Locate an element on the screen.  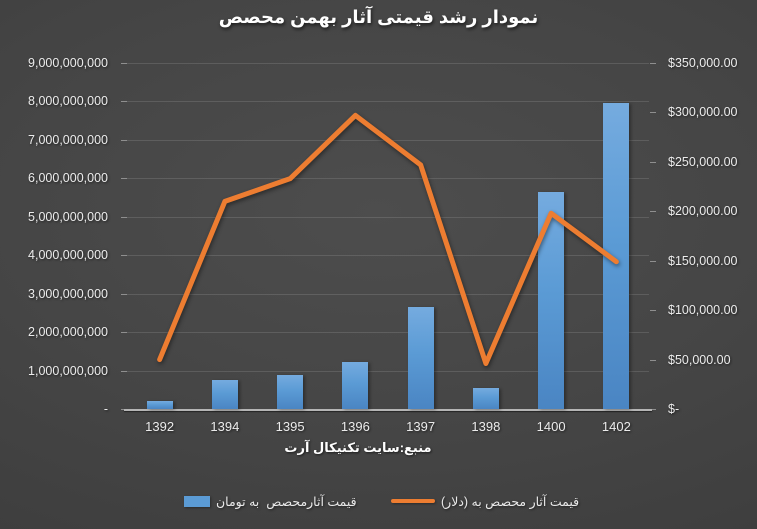
y-axis-left-tick-label: 9,000,000,000 is located at coordinates (68, 63).